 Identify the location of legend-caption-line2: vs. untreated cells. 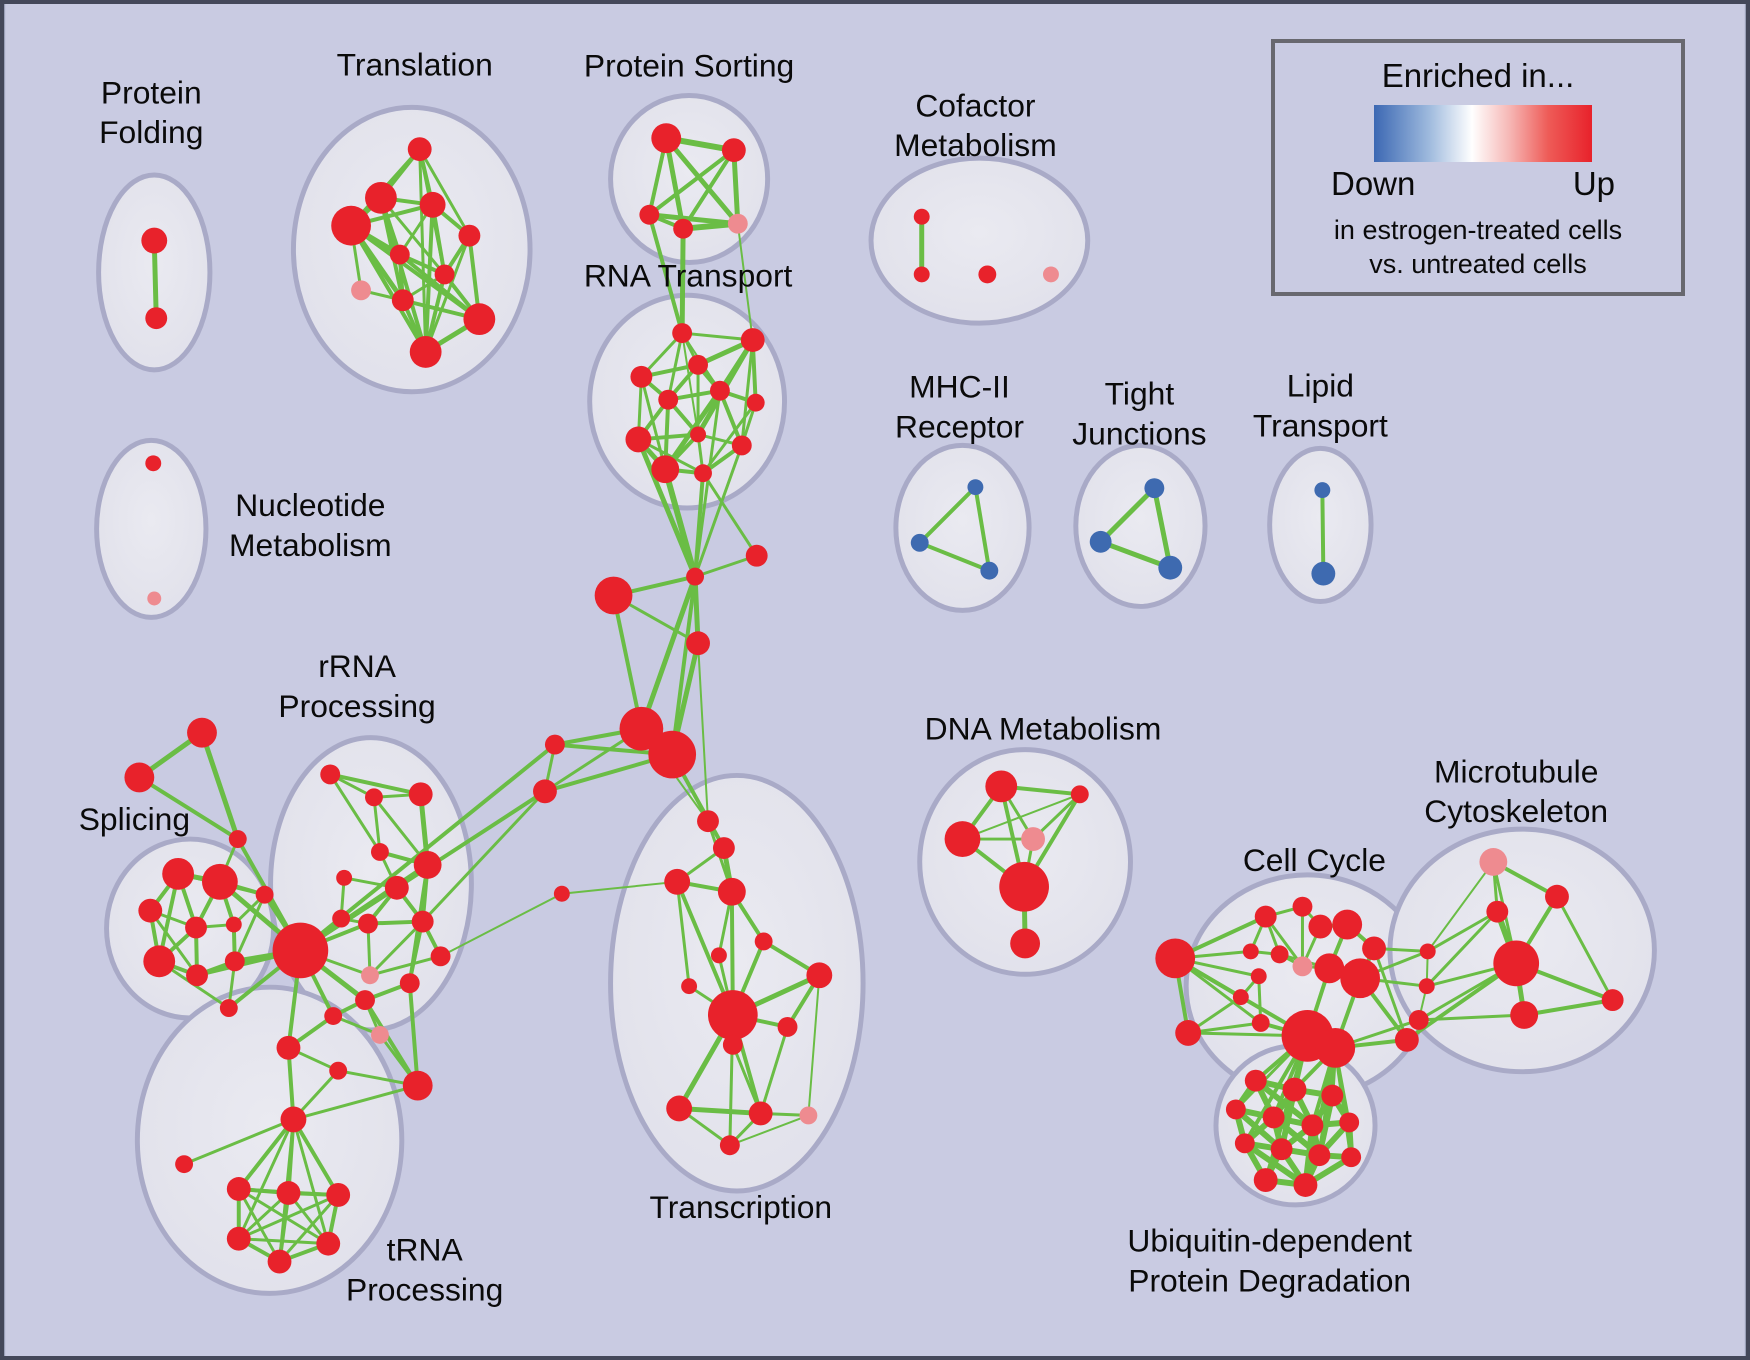
(1478, 264).